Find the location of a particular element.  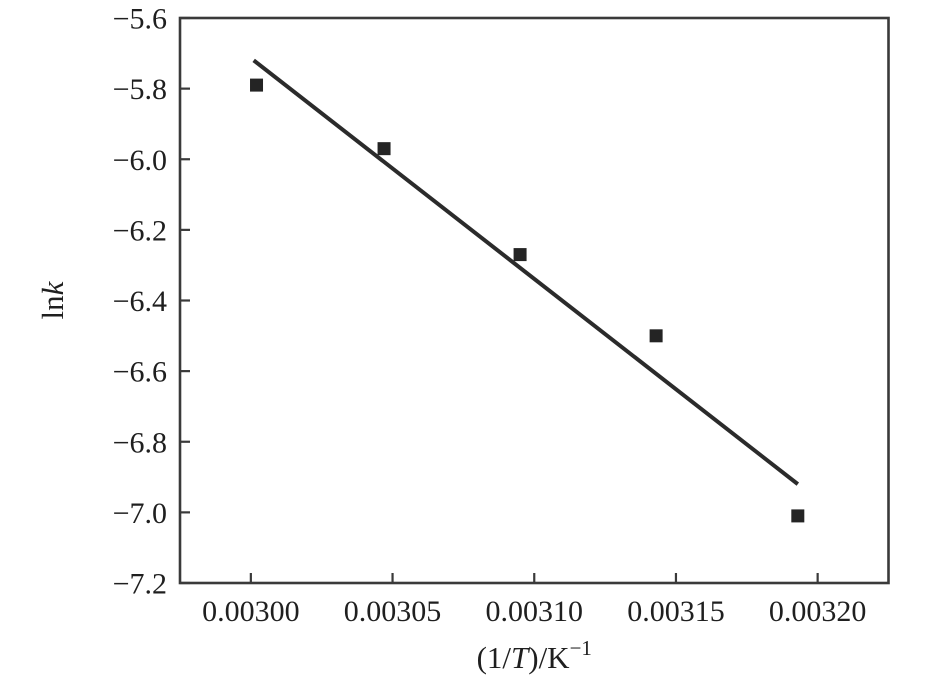

x-tick-label: 0.00305 is located at coordinates (393, 611).